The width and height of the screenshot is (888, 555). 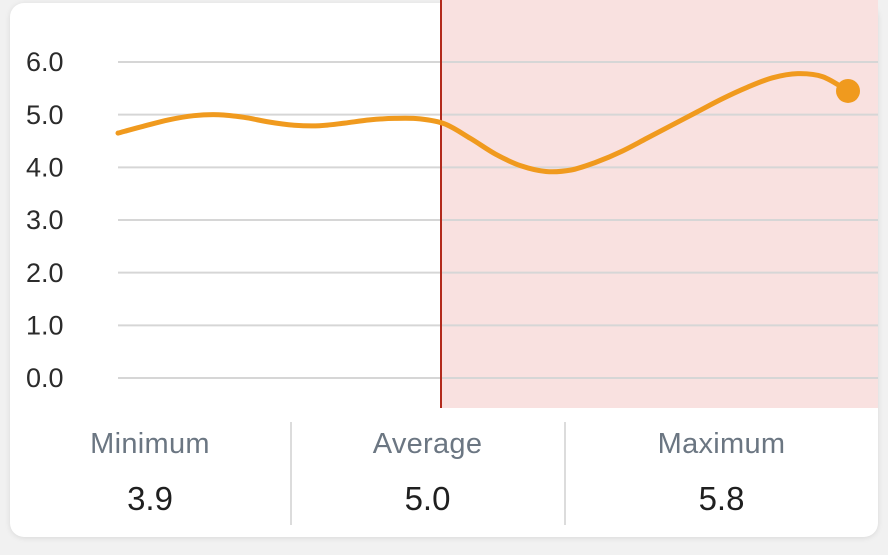 What do you see at coordinates (427, 444) in the screenshot?
I see `stat-average-label: Average` at bounding box center [427, 444].